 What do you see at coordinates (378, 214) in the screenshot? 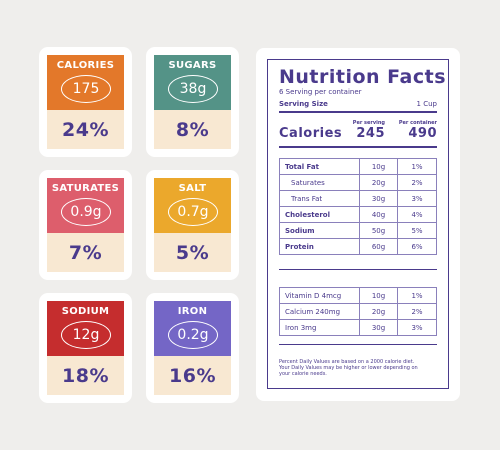
I see `nutrient-amount: 40g` at bounding box center [378, 214].